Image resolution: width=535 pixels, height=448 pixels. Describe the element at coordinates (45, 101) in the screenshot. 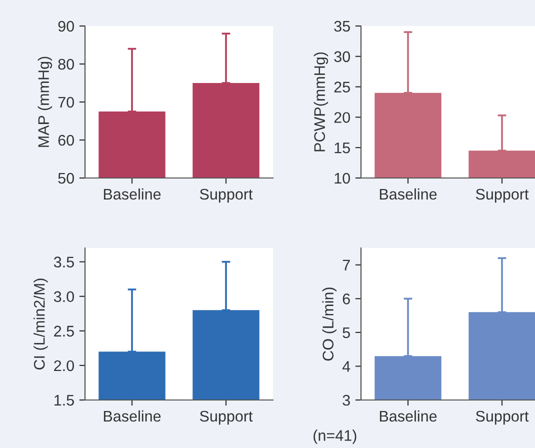

I see `y-axis-title: MAP (mmHg)` at that location.